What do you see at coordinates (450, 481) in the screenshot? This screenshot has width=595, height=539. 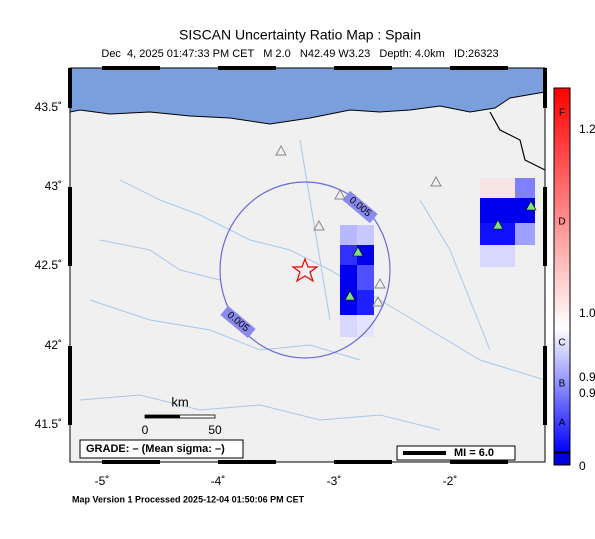 I see `lon-label: -2˚` at bounding box center [450, 481].